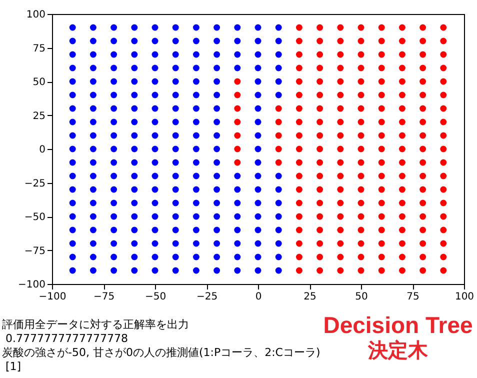  Describe the element at coordinates (464, 297) in the screenshot. I see `x-tick-label: 100` at that location.